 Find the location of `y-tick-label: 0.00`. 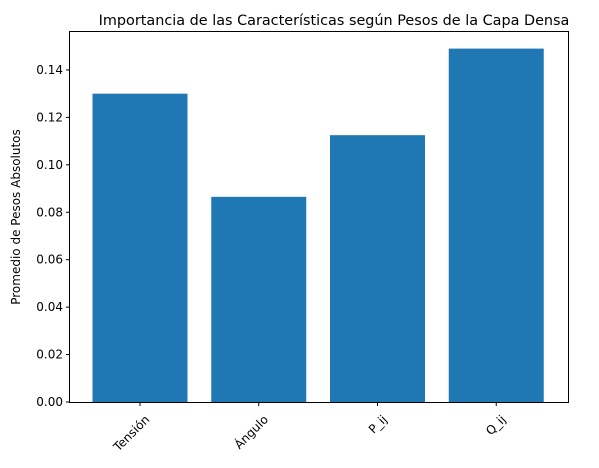

y-tick-label: 0.00 is located at coordinates (49, 402).